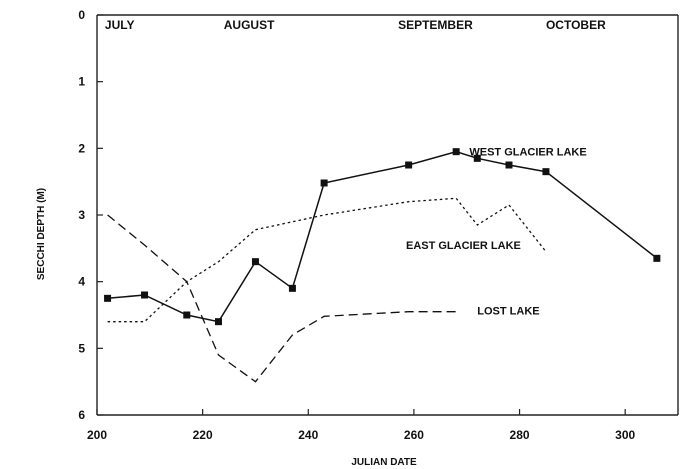  Describe the element at coordinates (97, 435) in the screenshot. I see `x-tick-label: 200` at that location.